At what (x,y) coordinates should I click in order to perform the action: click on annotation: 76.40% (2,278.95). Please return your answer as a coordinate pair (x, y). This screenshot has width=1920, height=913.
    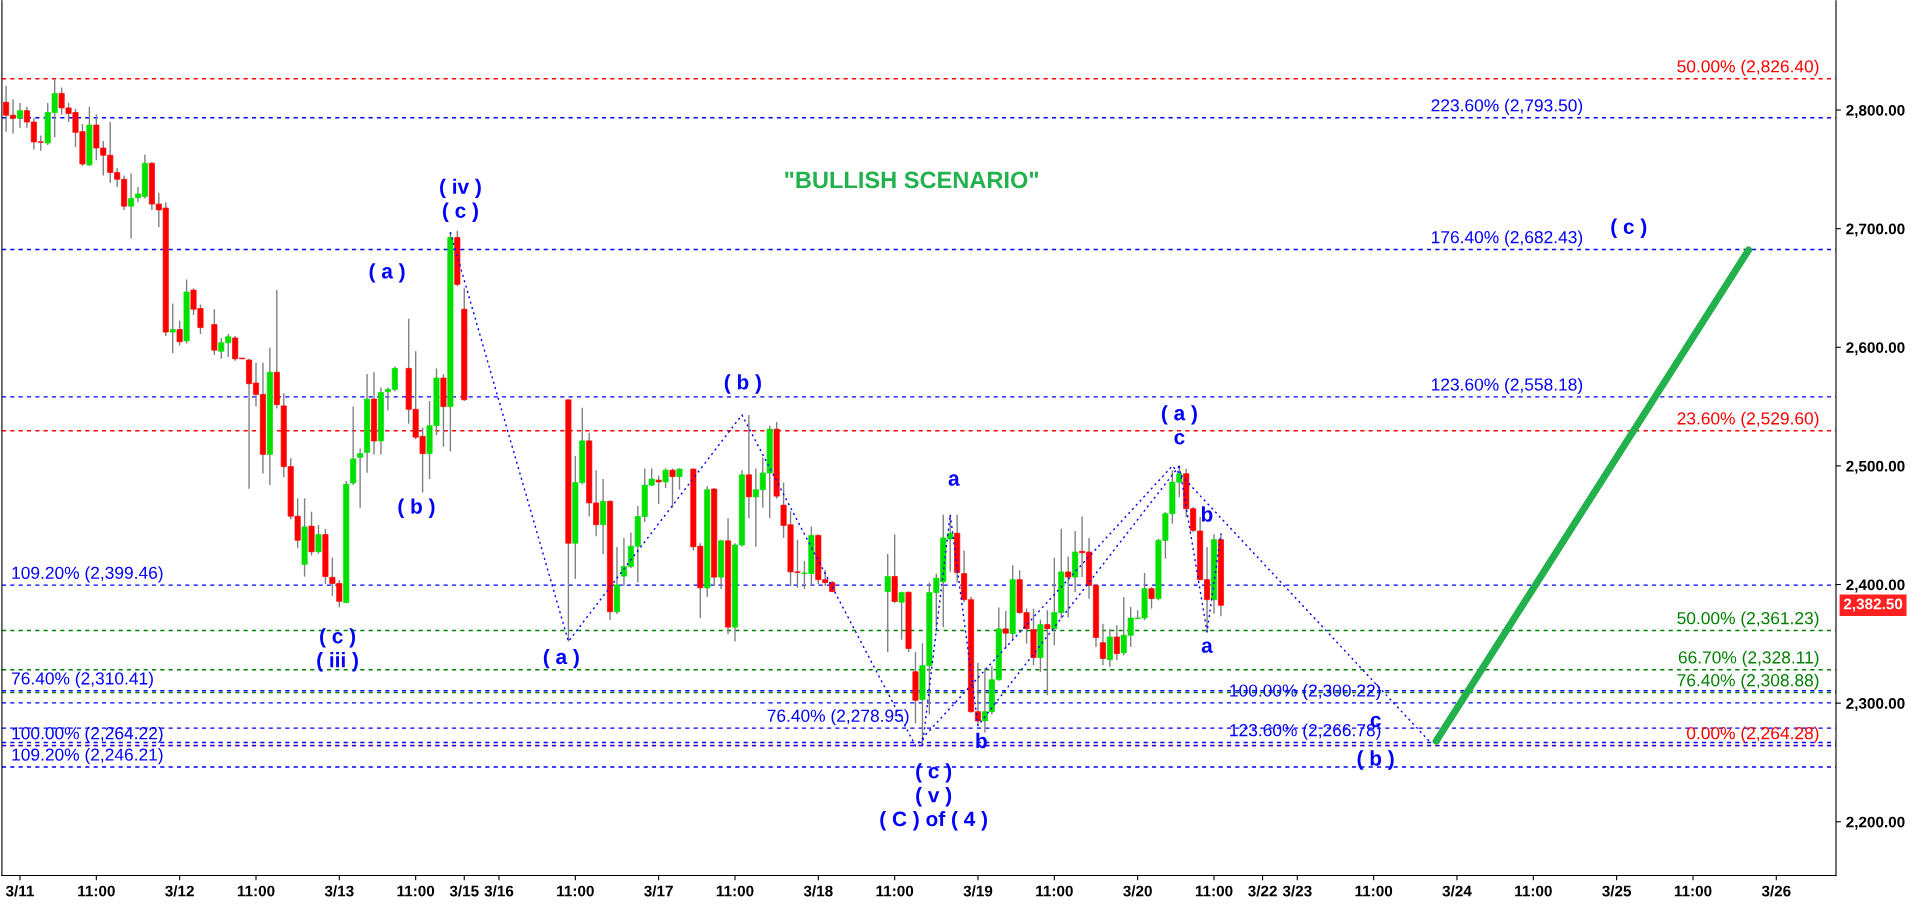
    Looking at the image, I should click on (838, 717).